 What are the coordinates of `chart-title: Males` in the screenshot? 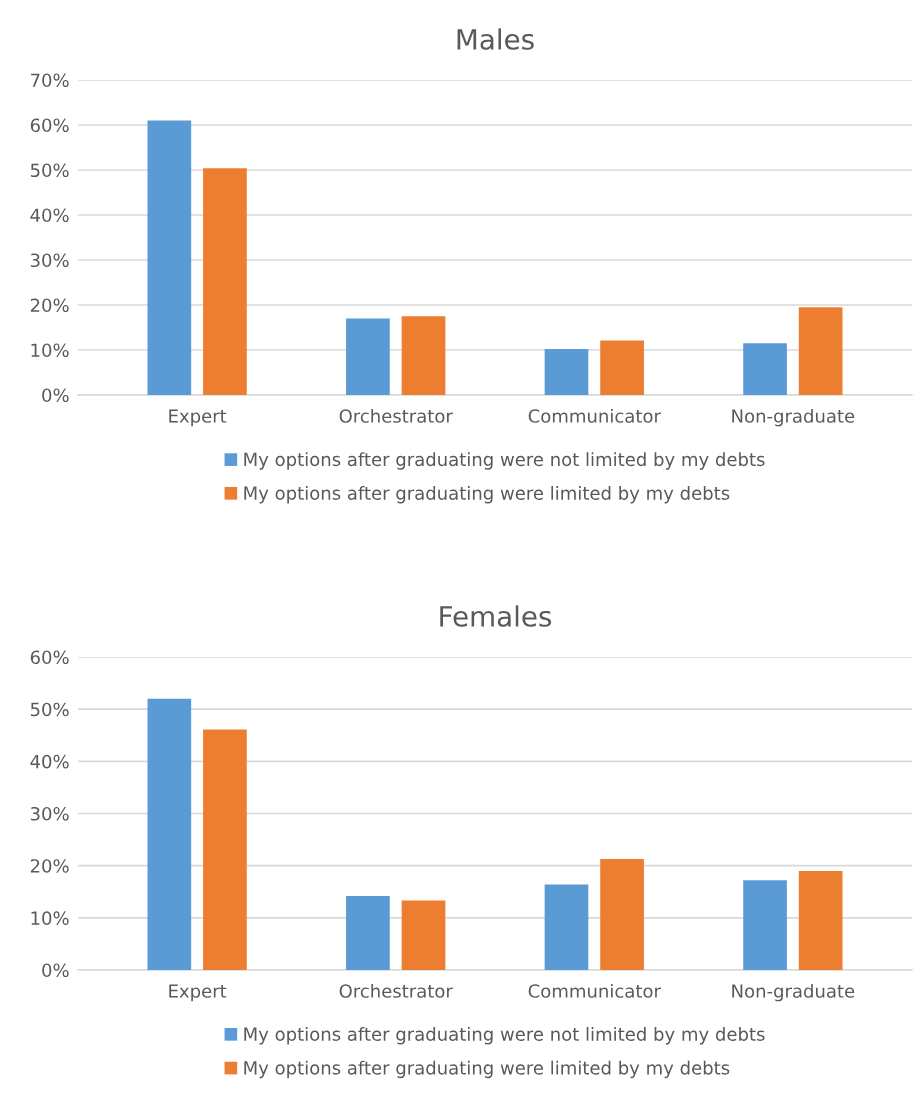 It's located at (495, 39).